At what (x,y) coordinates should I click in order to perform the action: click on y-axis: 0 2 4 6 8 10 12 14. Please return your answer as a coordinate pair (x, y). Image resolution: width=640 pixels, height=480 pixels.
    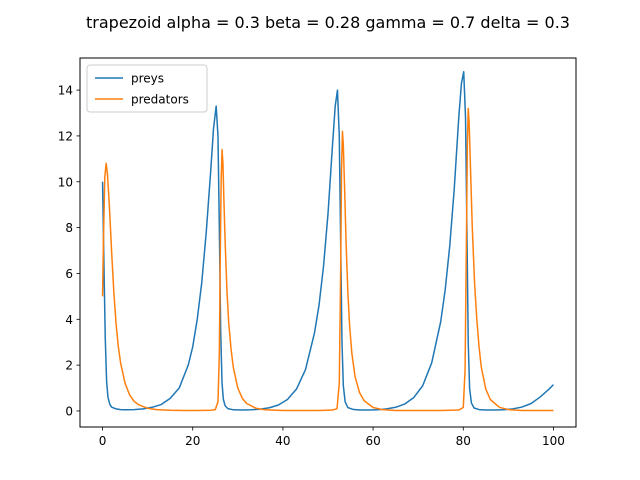
    Looking at the image, I should click on (69, 251).